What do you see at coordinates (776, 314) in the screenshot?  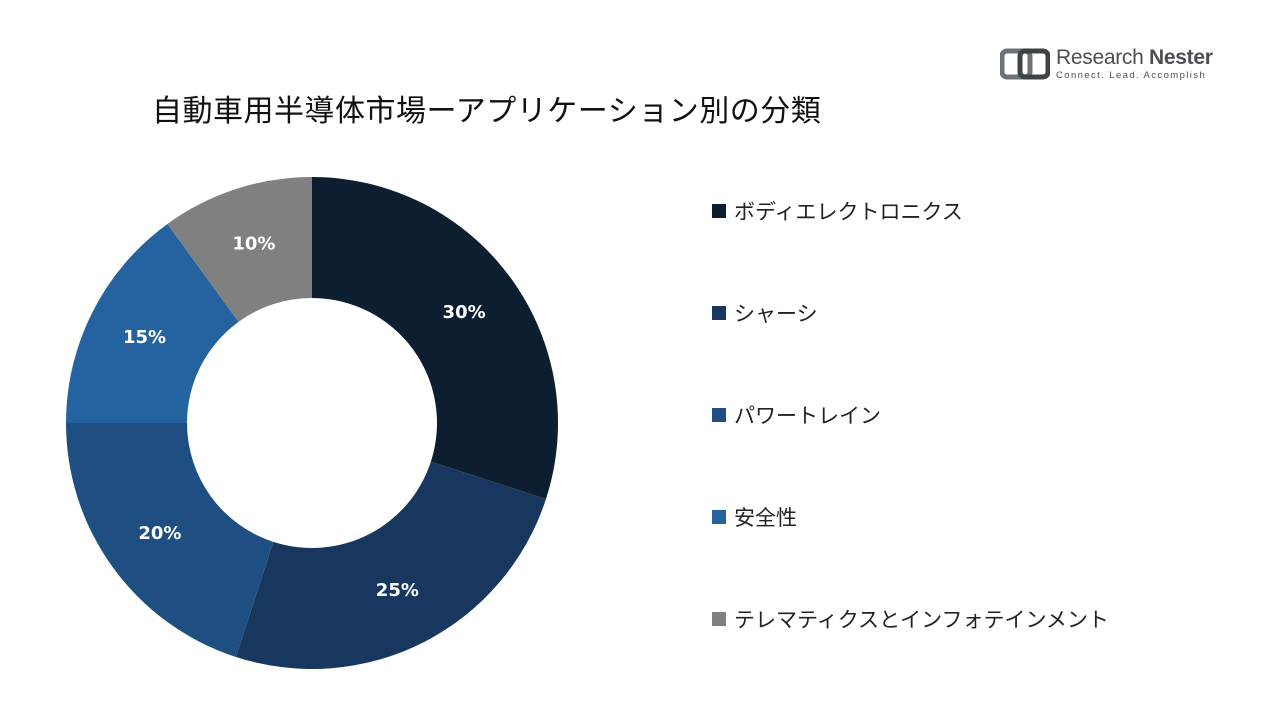 I see `legend-label: シャーシ` at bounding box center [776, 314].